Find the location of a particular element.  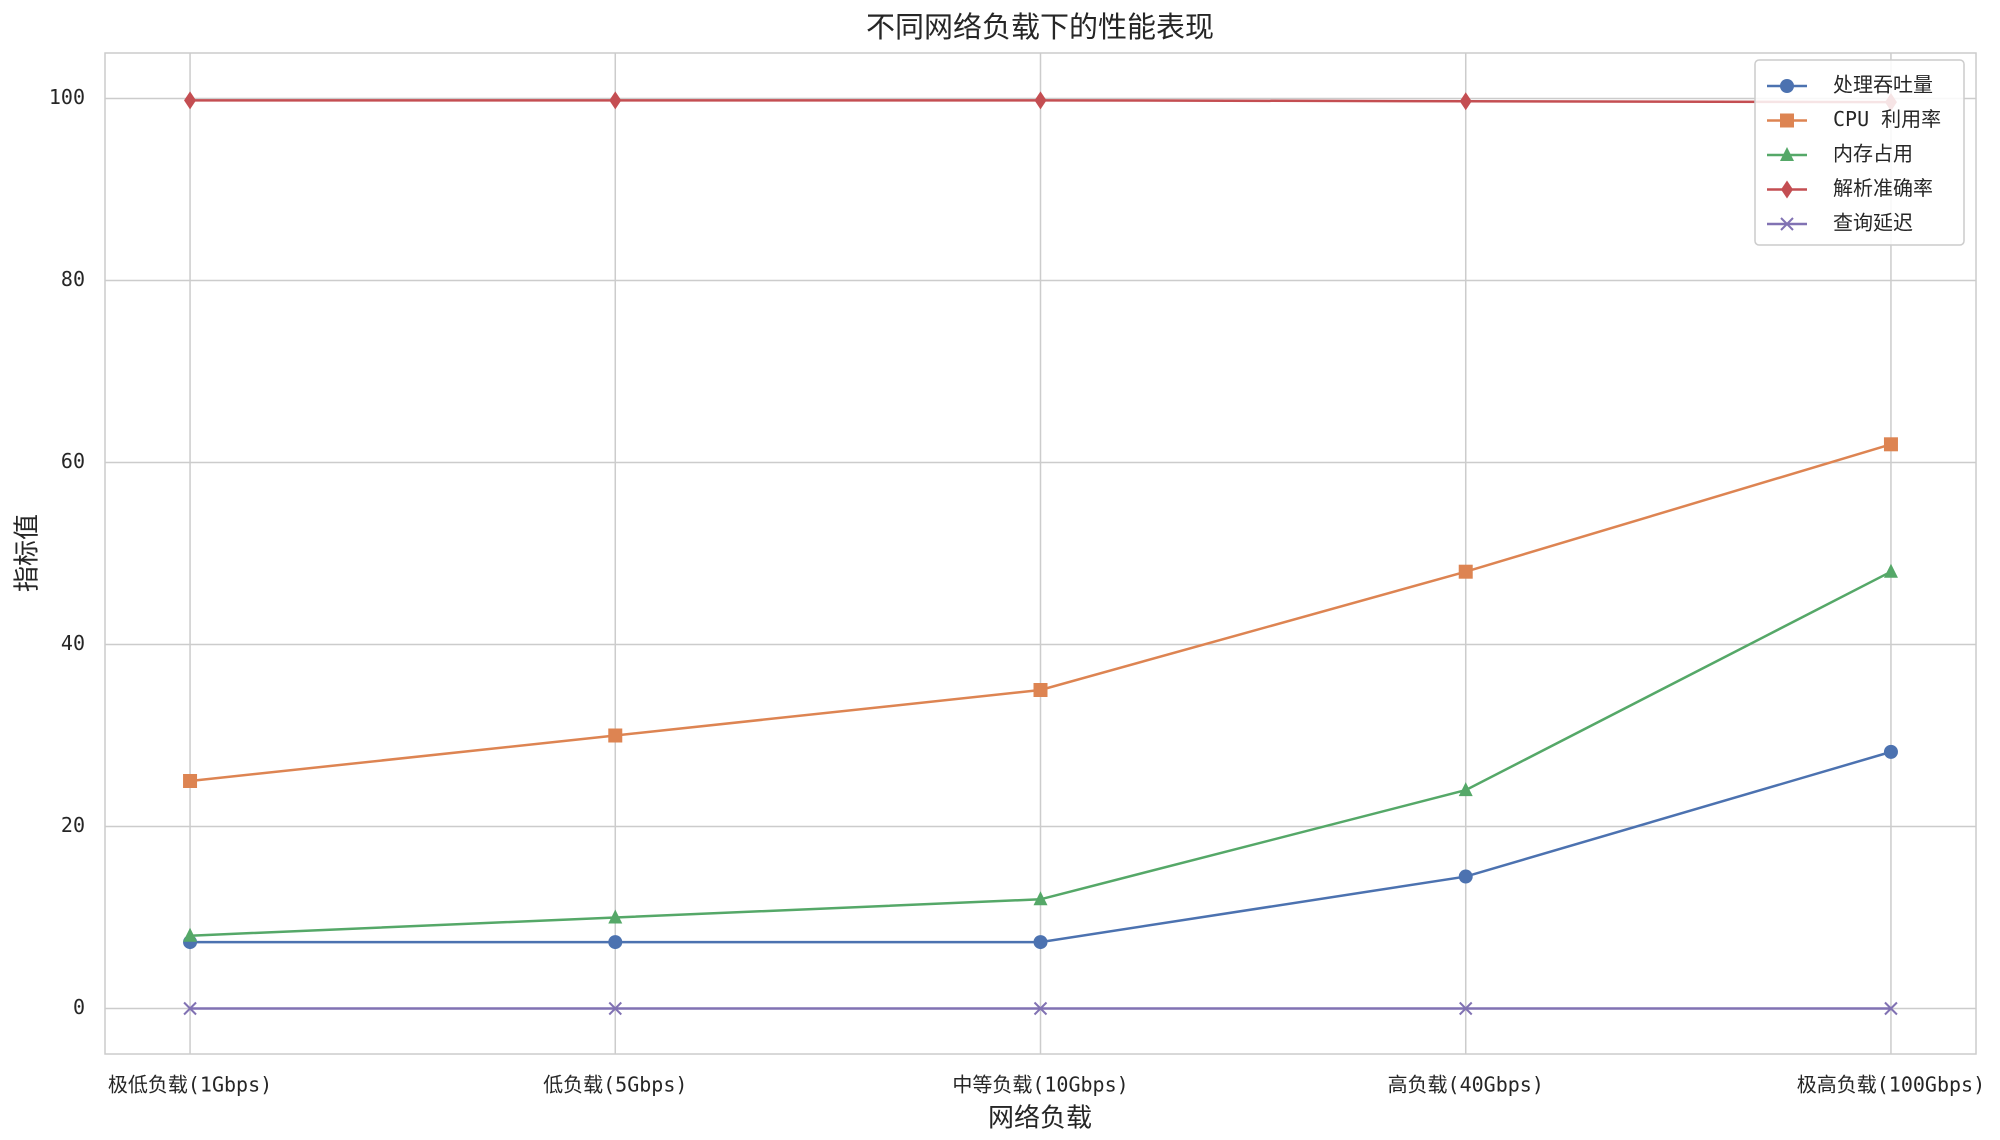

legend-label: CPU 利用率 is located at coordinates (1887, 119).